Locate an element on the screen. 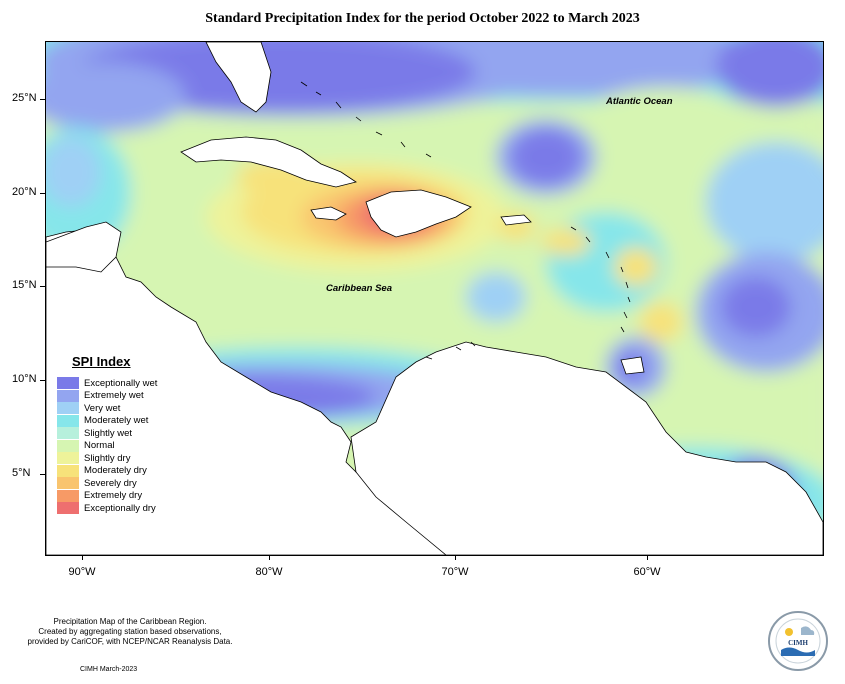  lat-label-15n: 15°N is located at coordinates (24, 285).